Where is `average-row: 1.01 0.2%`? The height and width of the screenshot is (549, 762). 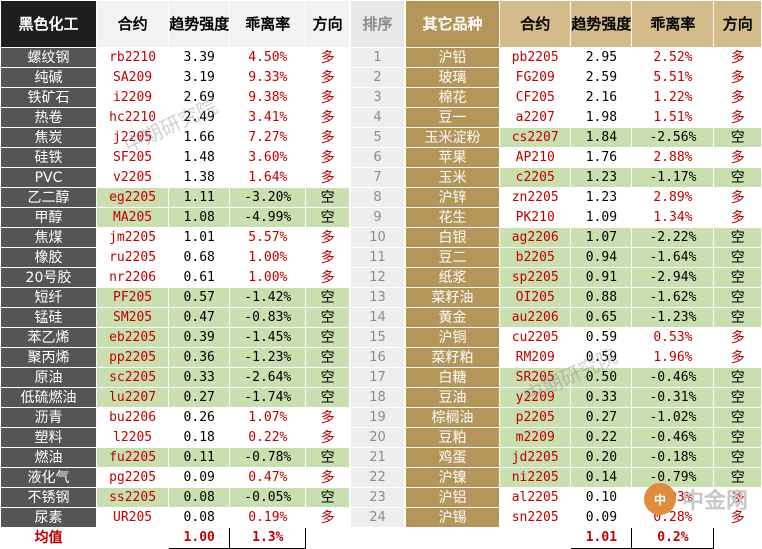
average-row: 1.01 0.2% is located at coordinates (583, 538).